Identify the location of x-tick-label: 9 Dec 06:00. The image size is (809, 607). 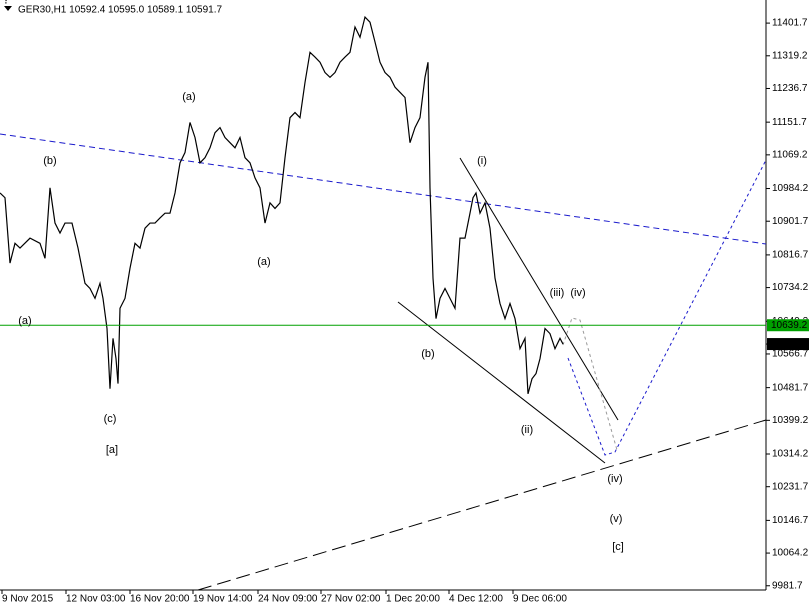
(540, 599).